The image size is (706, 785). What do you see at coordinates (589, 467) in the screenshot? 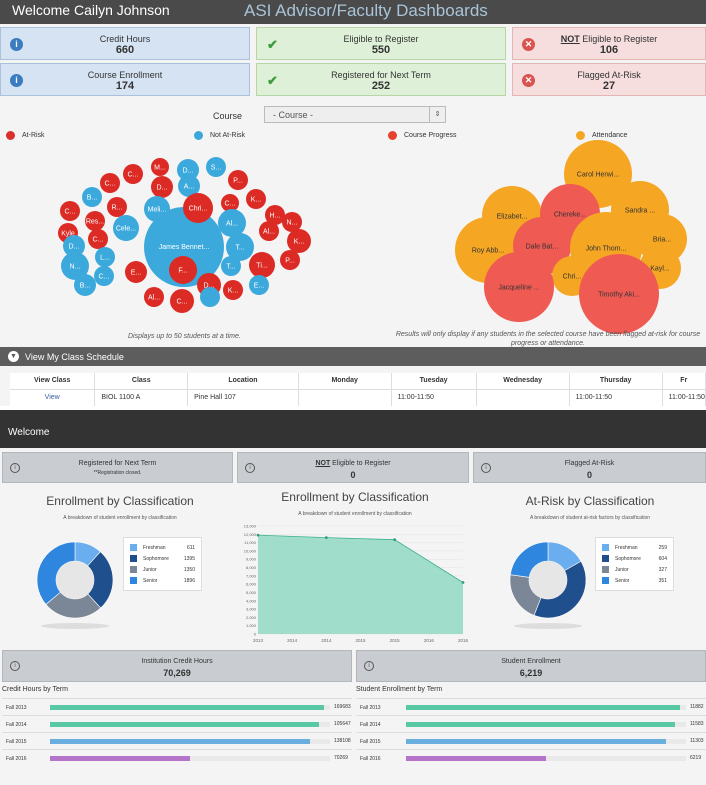
I see `flagged-institution-card: i Flagged At-Risk 0` at bounding box center [589, 467].